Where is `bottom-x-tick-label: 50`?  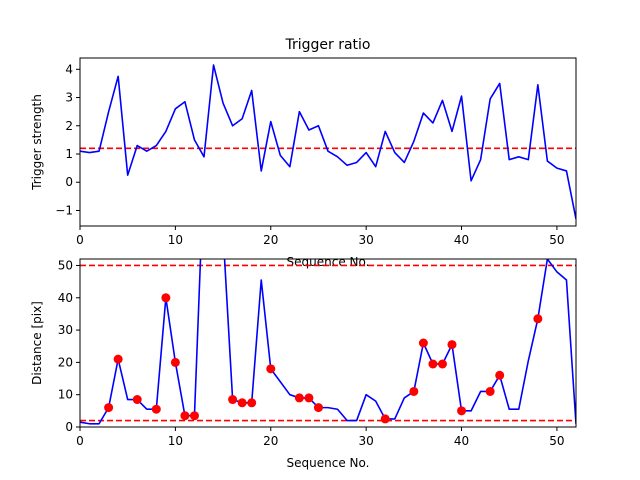
bottom-x-tick-label: 50 is located at coordinates (556, 441).